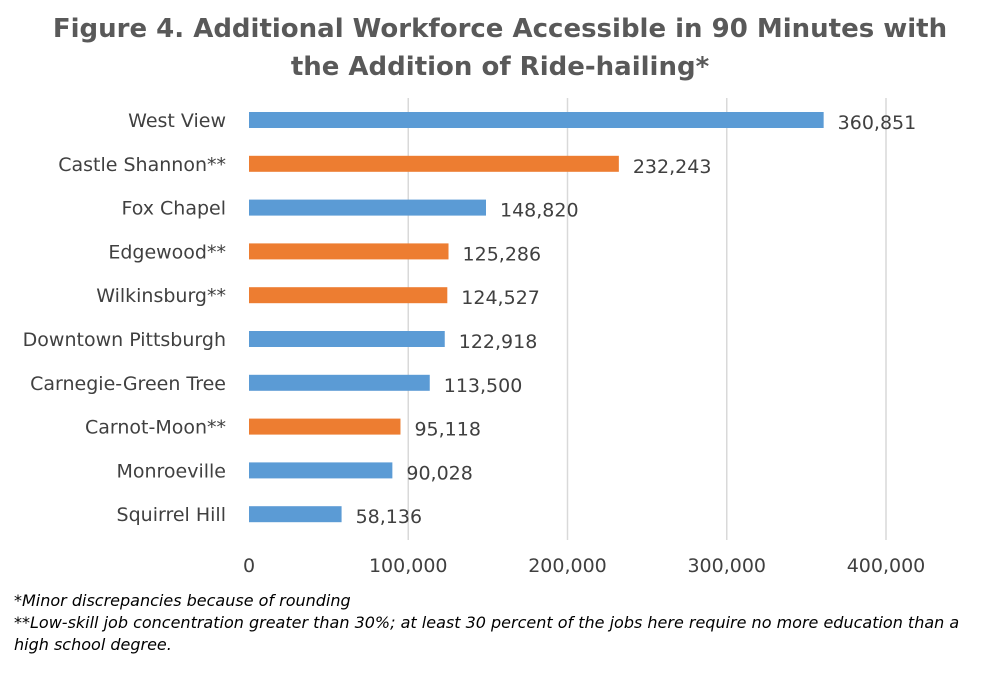  I want to click on value-label: 95,118, so click(447, 430).